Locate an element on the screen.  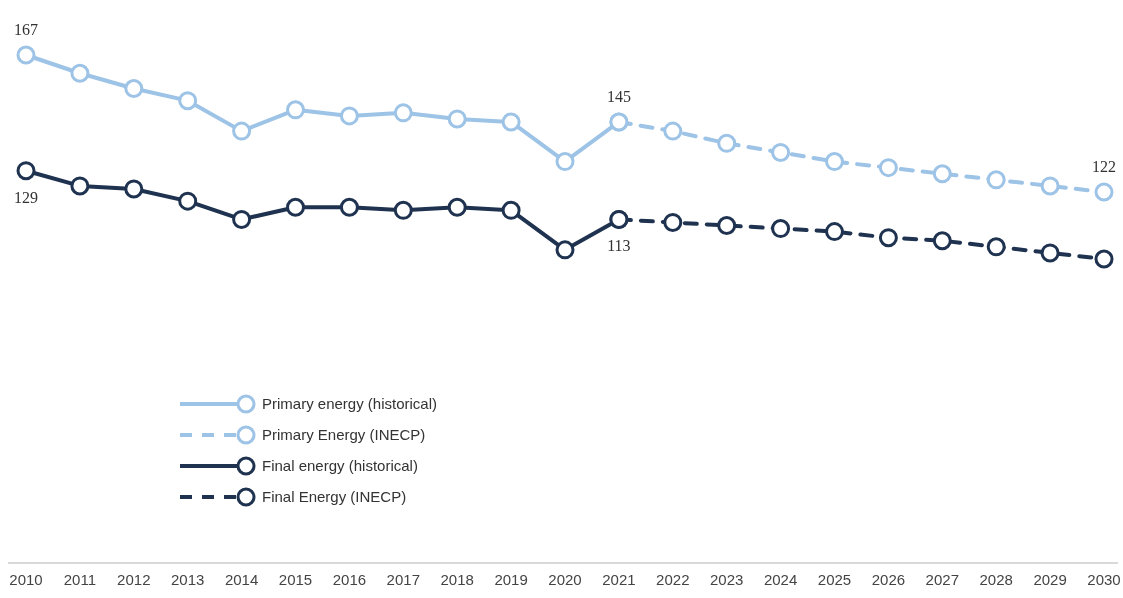
x-tick-label: 2011 is located at coordinates (80, 579).